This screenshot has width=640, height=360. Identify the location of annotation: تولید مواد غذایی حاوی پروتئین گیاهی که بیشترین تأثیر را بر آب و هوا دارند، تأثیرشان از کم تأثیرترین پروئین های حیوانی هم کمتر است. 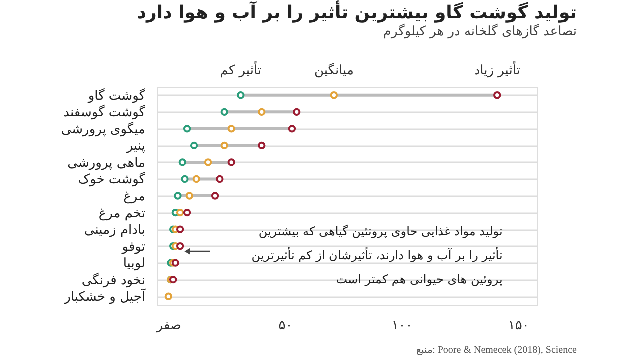
(377, 255).